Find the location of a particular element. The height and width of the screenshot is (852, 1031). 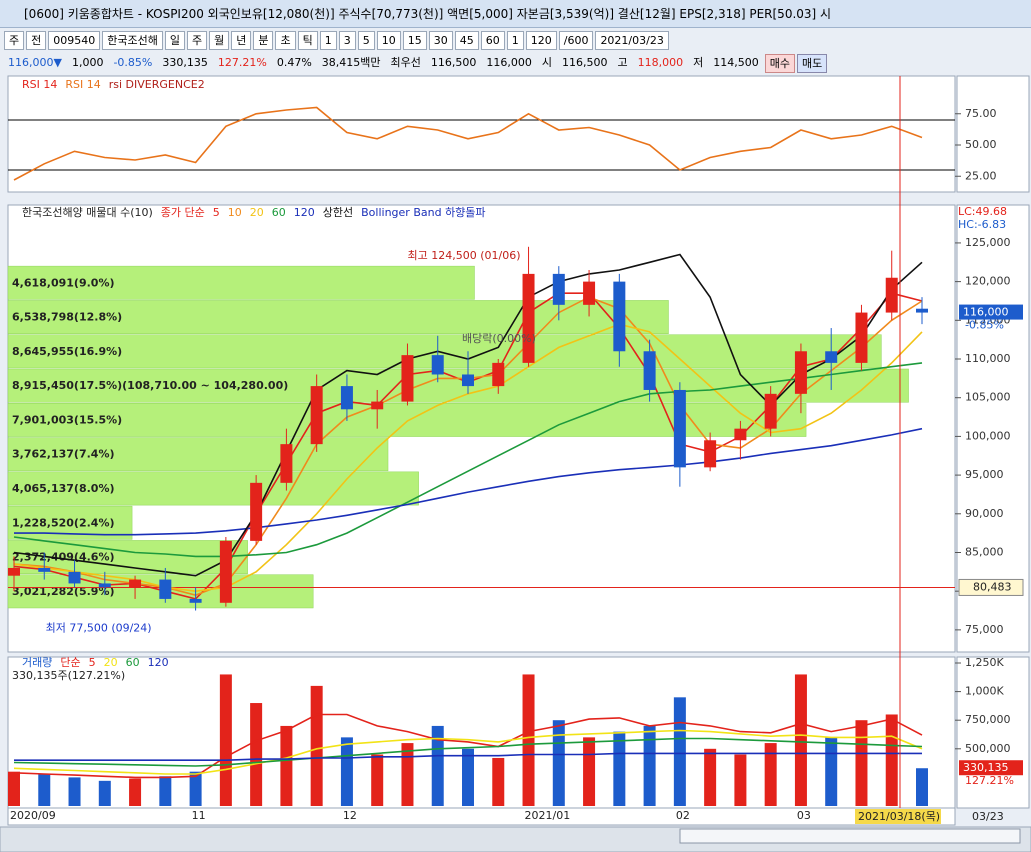

price-tag-label: 116,000 is located at coordinates (986, 312).